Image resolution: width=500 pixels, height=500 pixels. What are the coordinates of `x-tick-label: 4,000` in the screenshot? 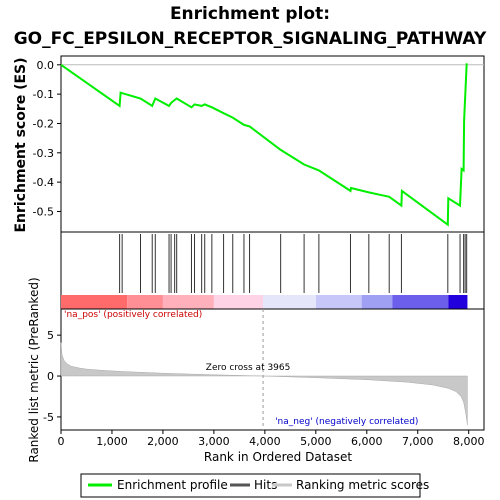 It's located at (265, 441).